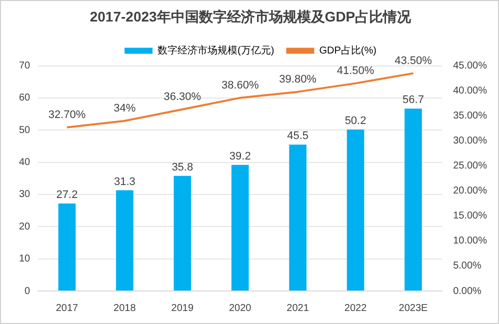 The image size is (499, 324). I want to click on y2-tick-label: 45.00%, so click(470, 66).